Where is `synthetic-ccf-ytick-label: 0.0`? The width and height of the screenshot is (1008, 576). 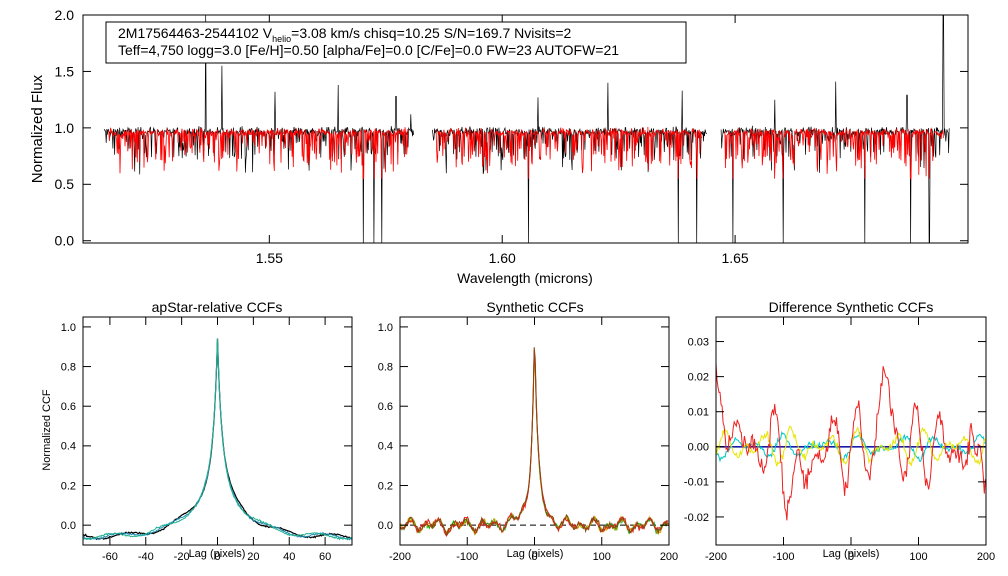
synthetic-ccf-ytick-label: 0.0 is located at coordinates (385, 526).